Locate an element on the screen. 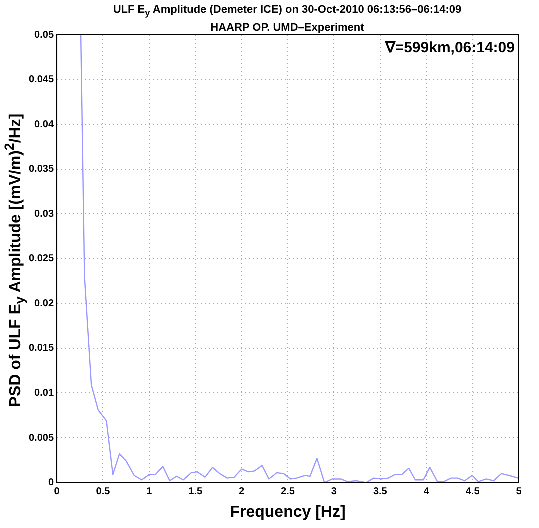  x-axis-title: Frequency [Hz] is located at coordinates (288, 512).